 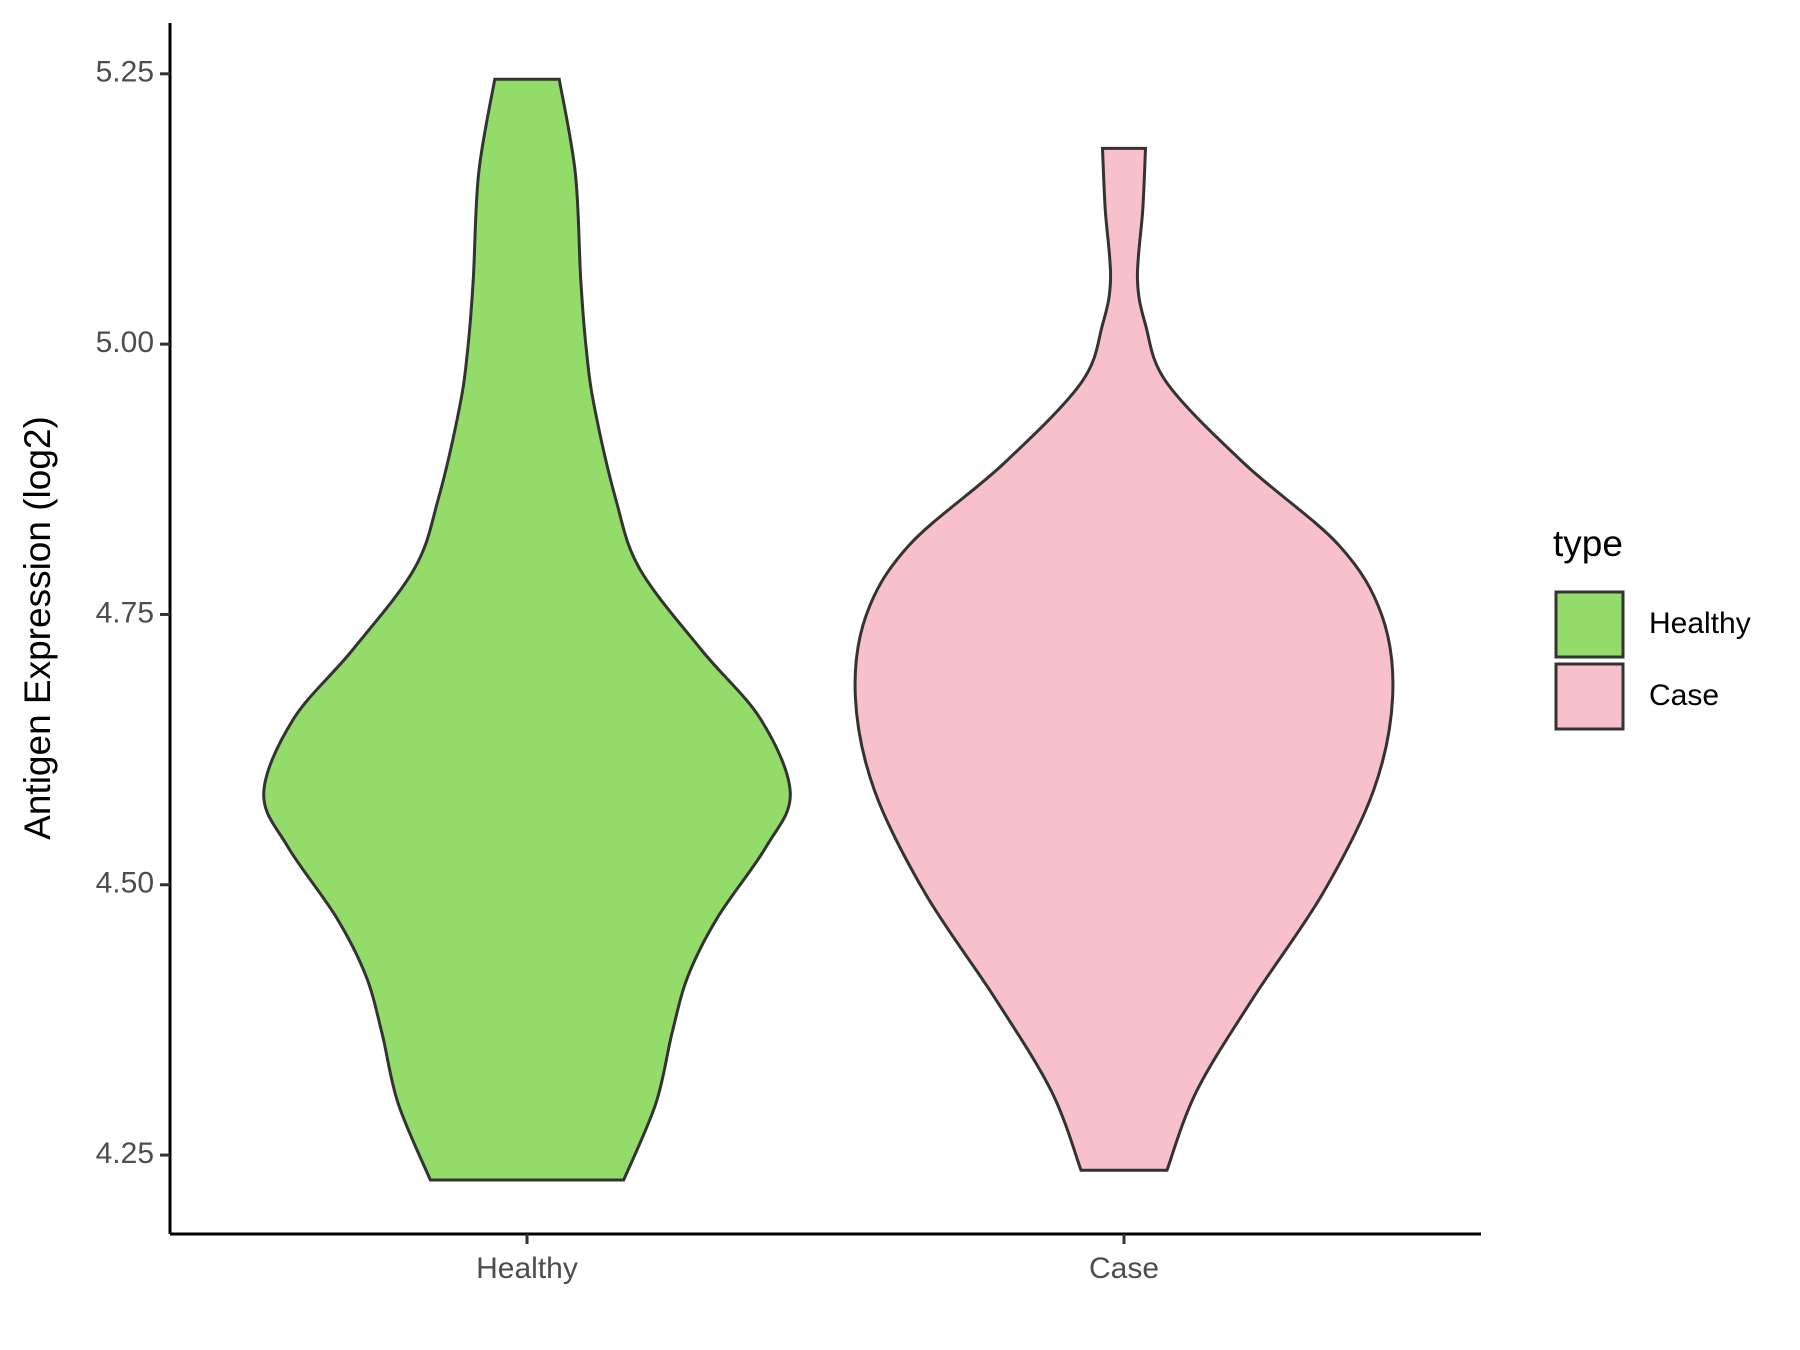 What do you see at coordinates (125, 72) in the screenshot?
I see `y-tick-label: 5.25` at bounding box center [125, 72].